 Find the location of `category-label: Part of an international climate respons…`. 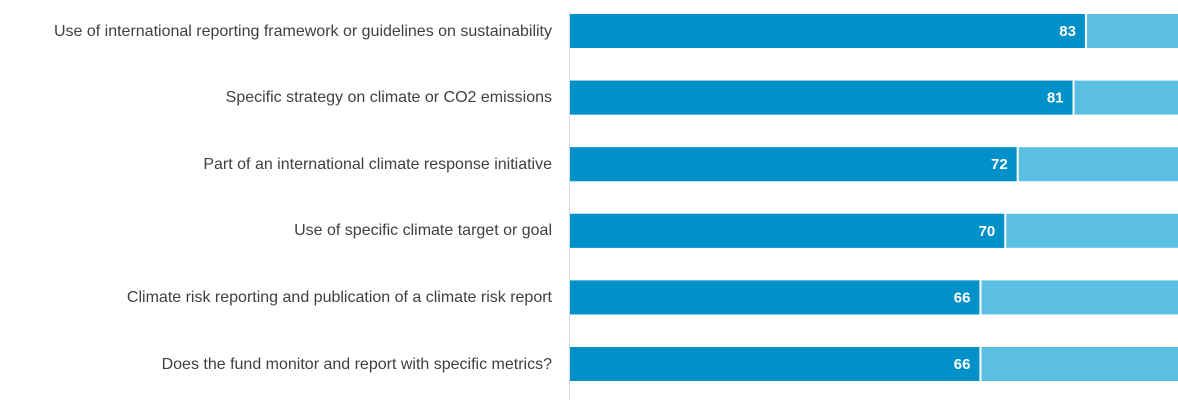

category-label: Part of an international climate respons… is located at coordinates (377, 164).